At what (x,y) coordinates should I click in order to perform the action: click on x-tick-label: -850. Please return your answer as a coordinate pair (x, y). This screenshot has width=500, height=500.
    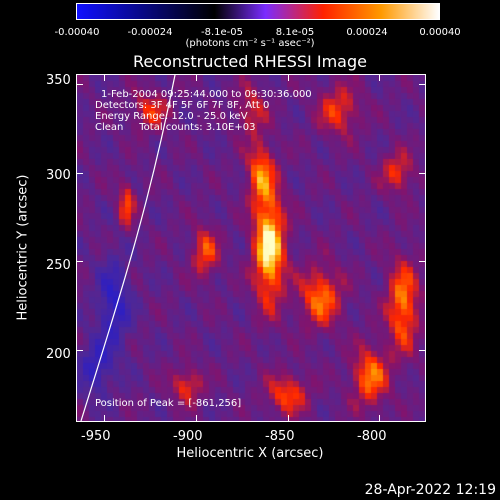
    Looking at the image, I should click on (280, 436).